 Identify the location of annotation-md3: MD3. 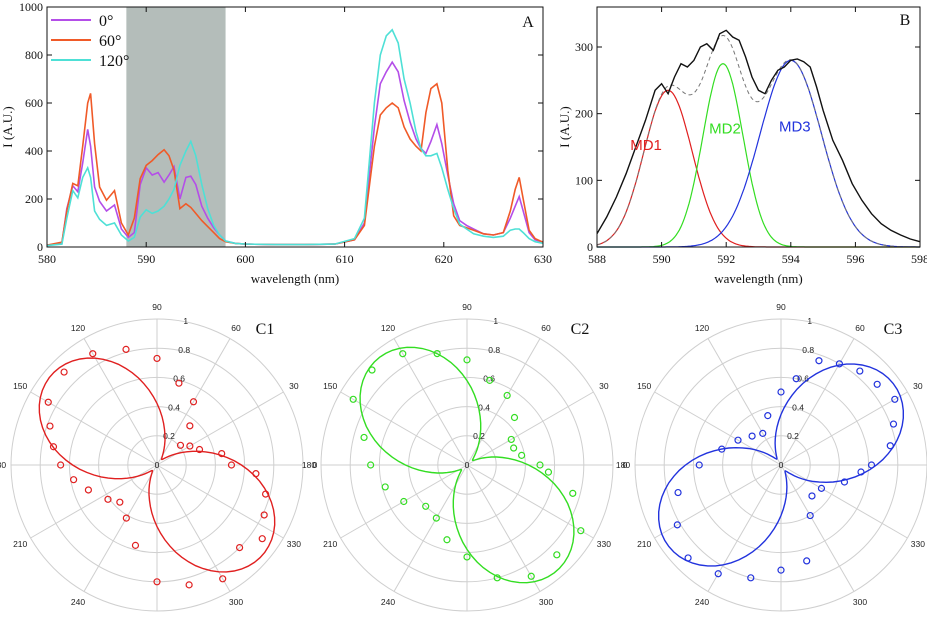
(795, 126).